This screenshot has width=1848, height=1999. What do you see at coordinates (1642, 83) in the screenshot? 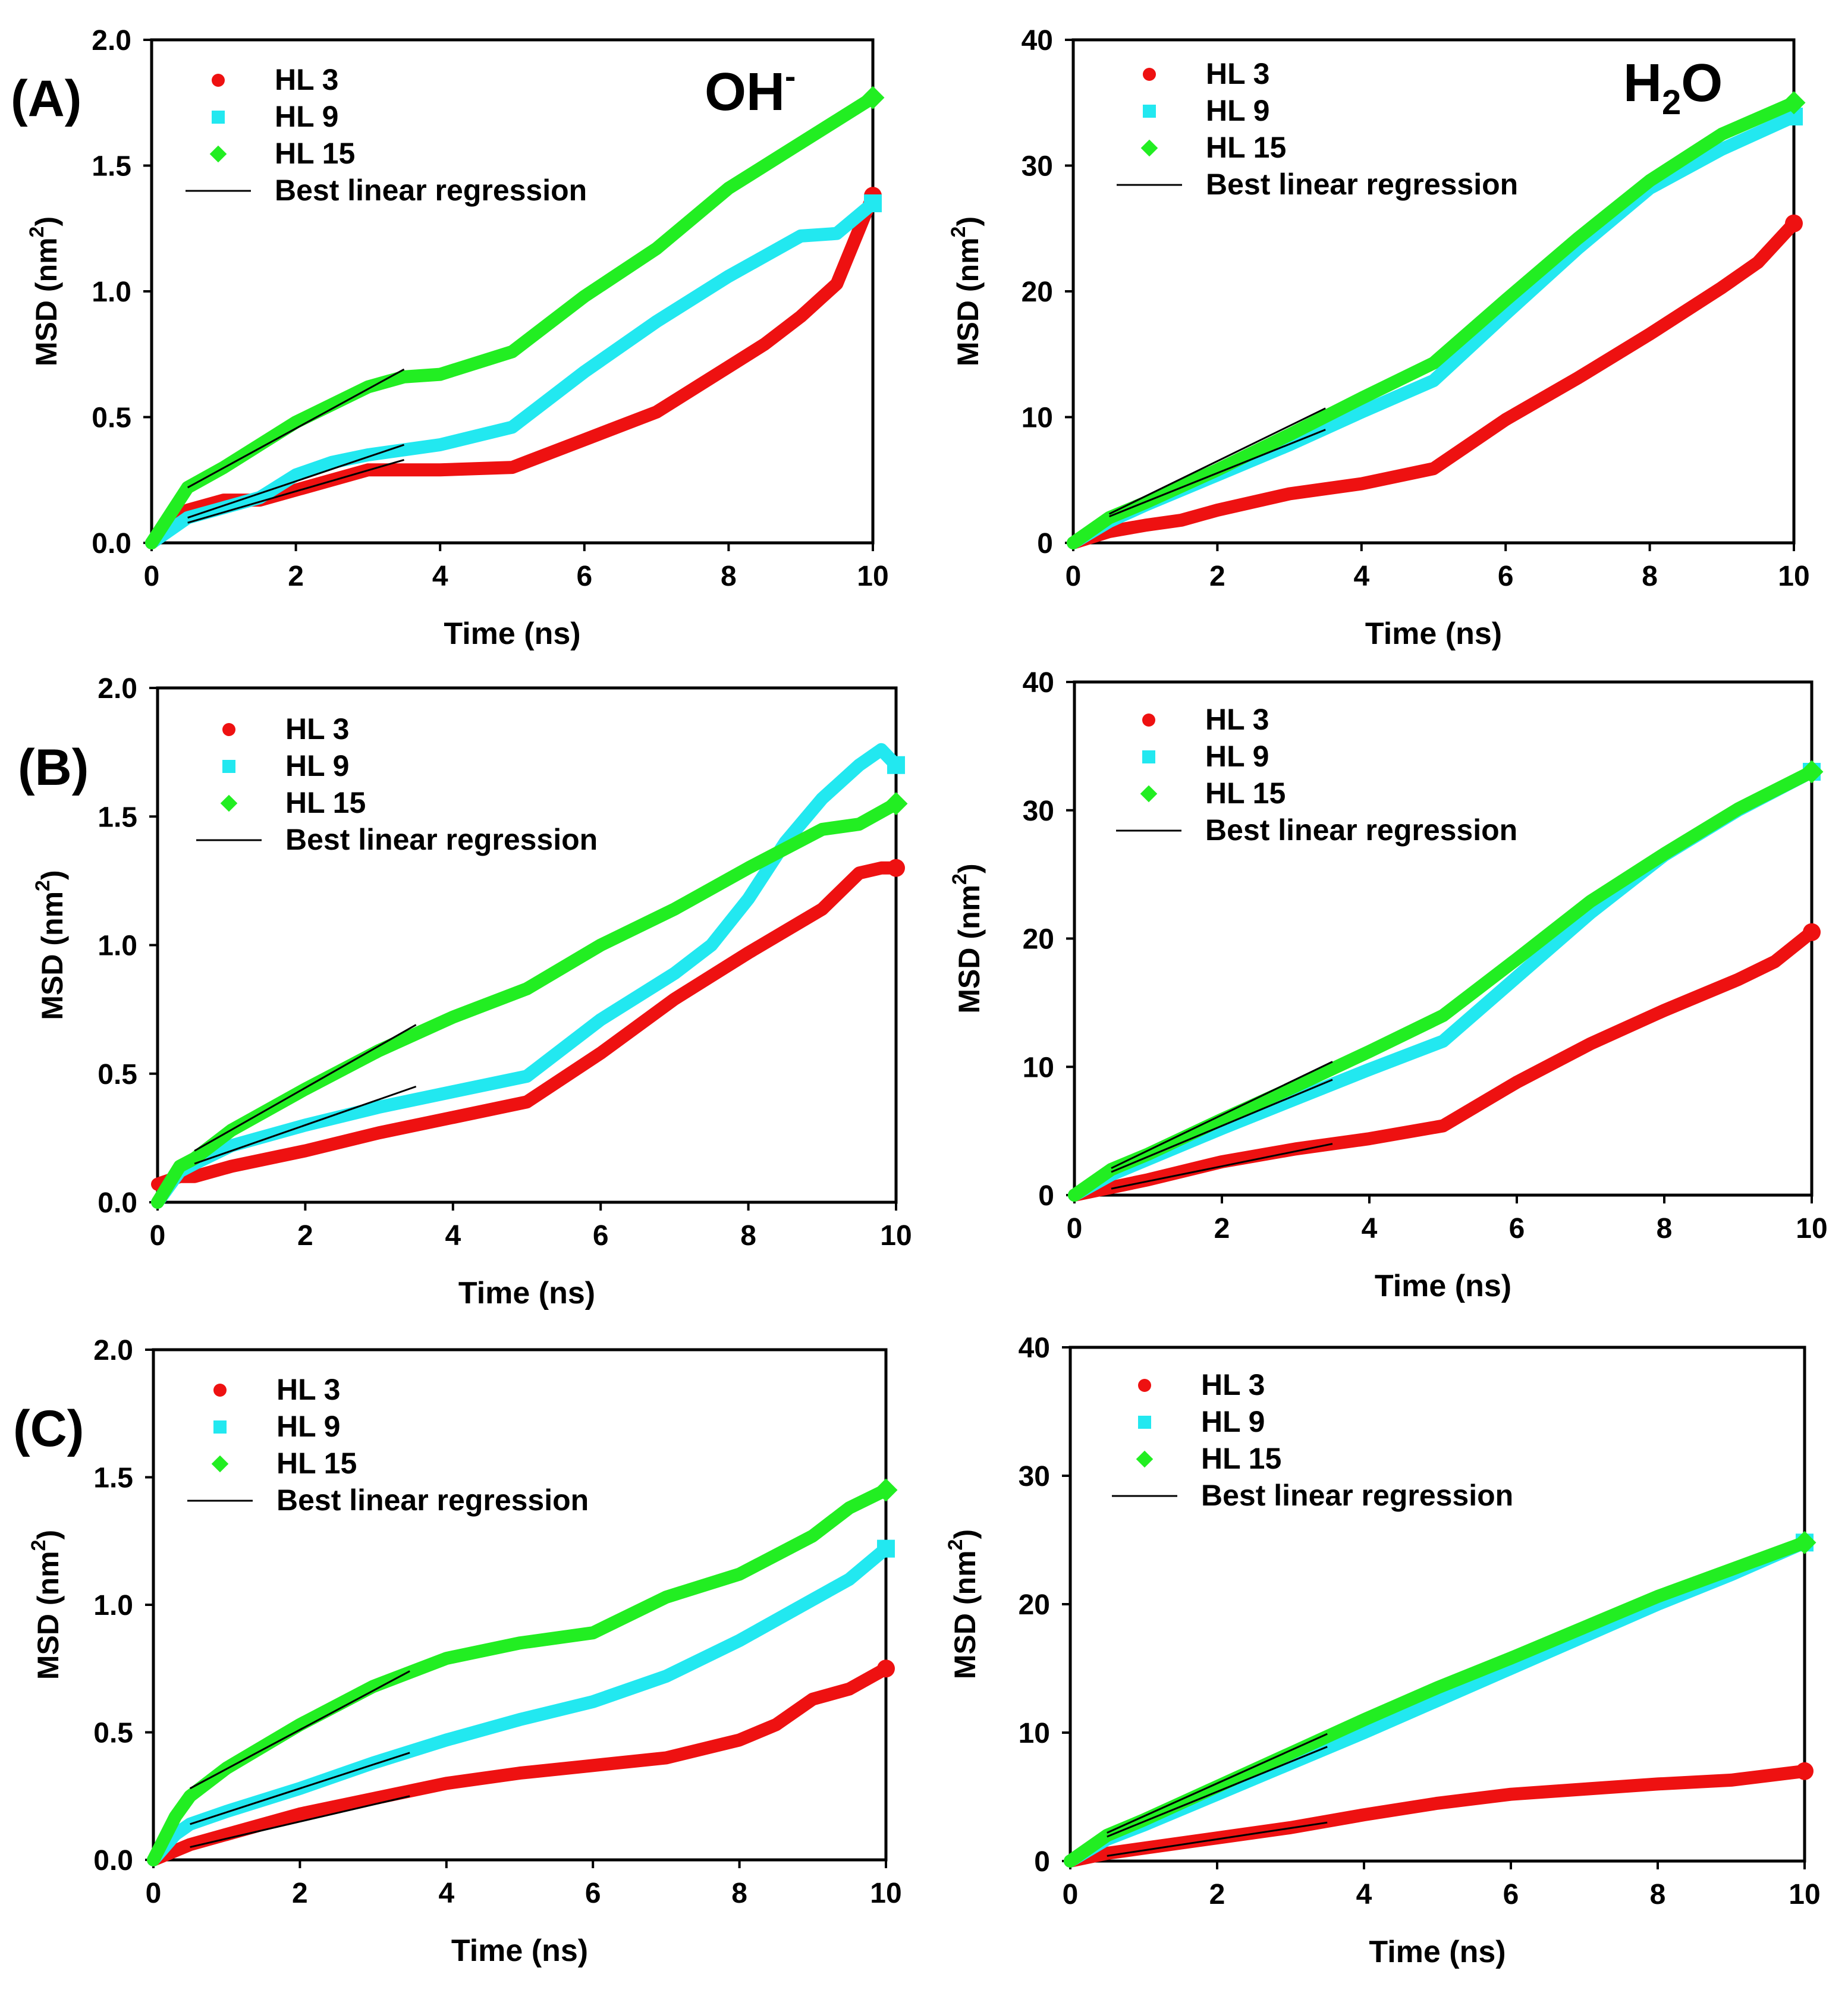
I see `species-h2o-pre: H` at bounding box center [1642, 83].